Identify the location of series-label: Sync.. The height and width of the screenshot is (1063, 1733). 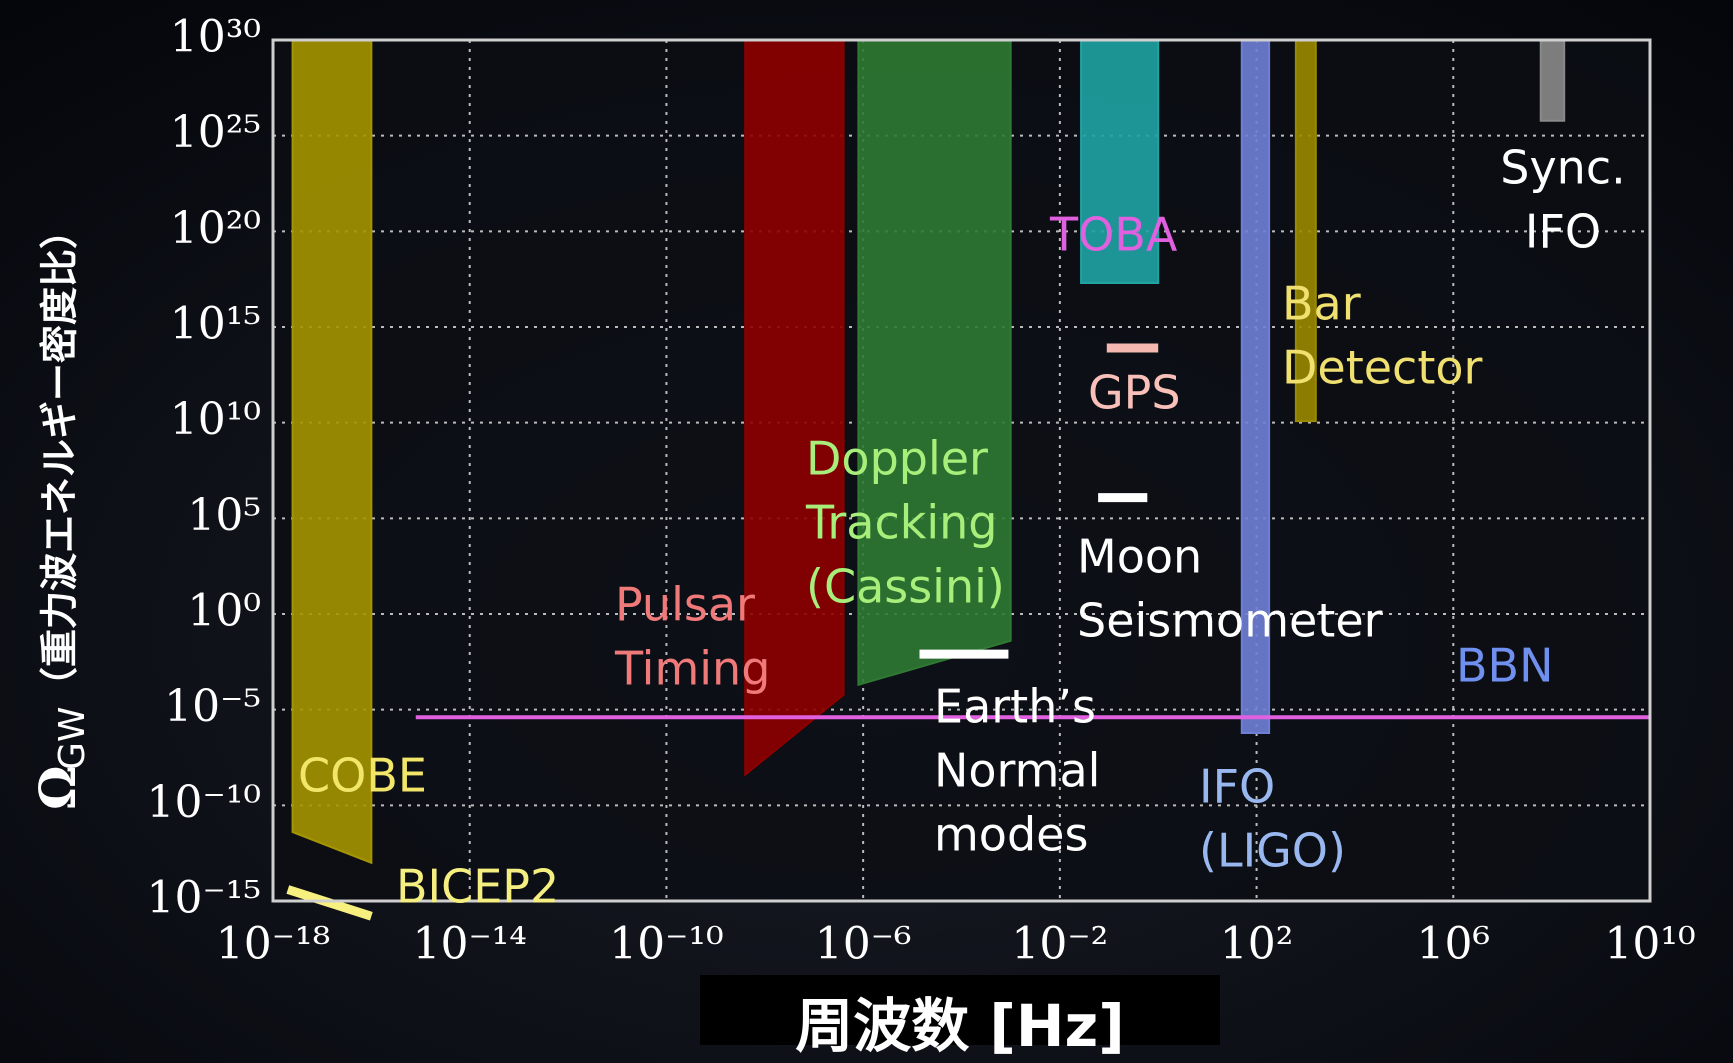
(1563, 168).